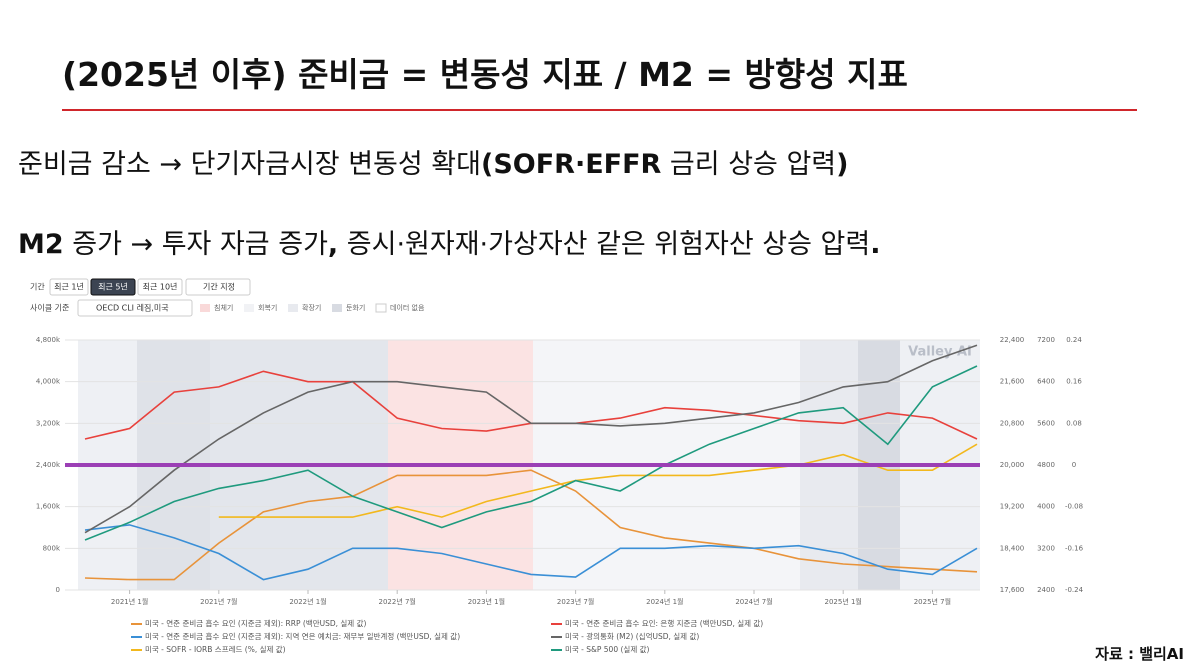 The height and width of the screenshot is (670, 1198). What do you see at coordinates (132, 308) in the screenshot?
I see `cycle-select-label: OECD CLI 레짐,미국` at bounding box center [132, 308].